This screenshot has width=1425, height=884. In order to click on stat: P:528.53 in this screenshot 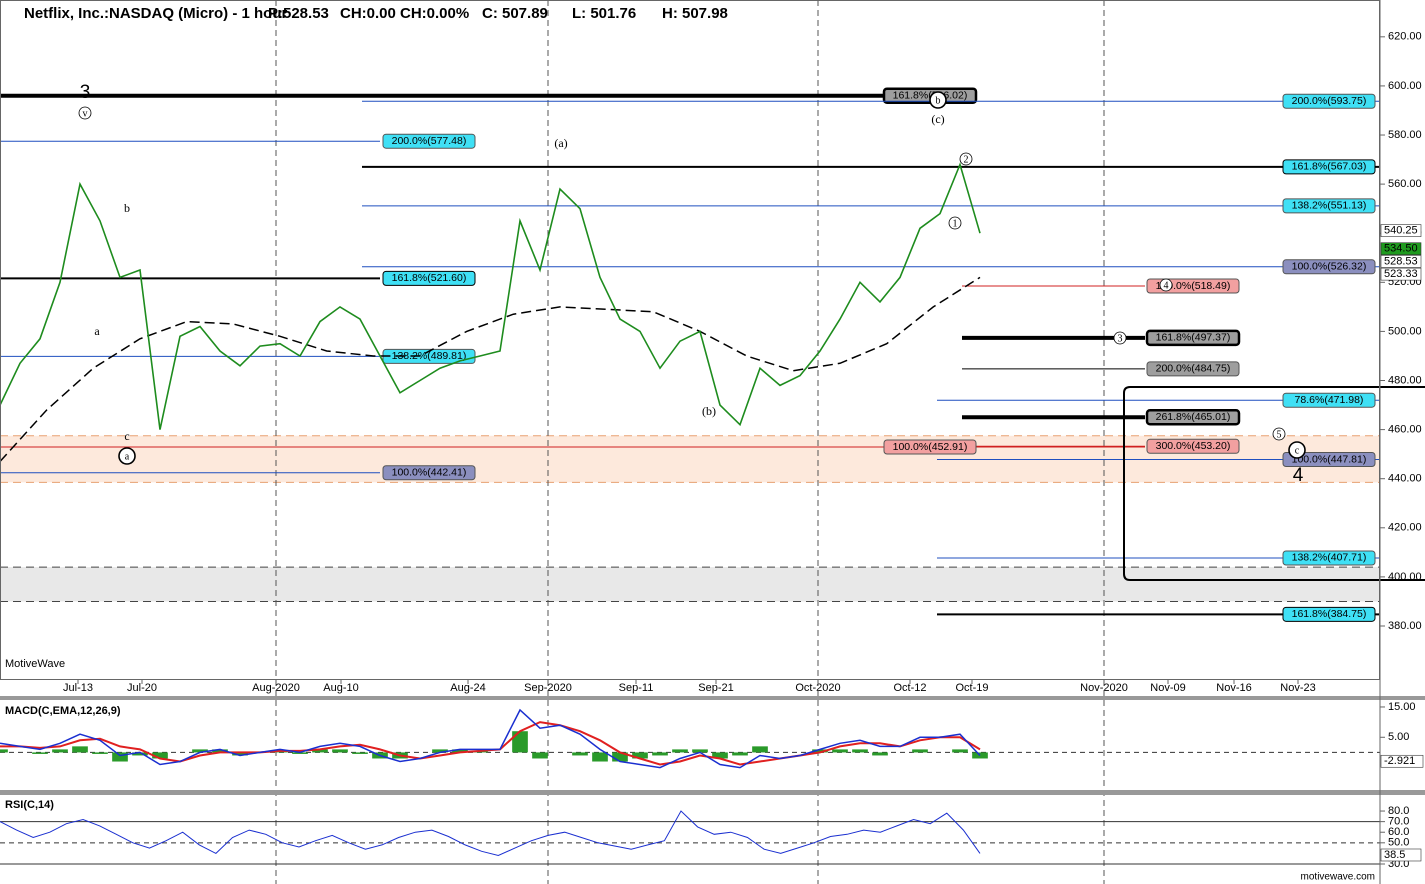, I will do `click(298, 13)`.